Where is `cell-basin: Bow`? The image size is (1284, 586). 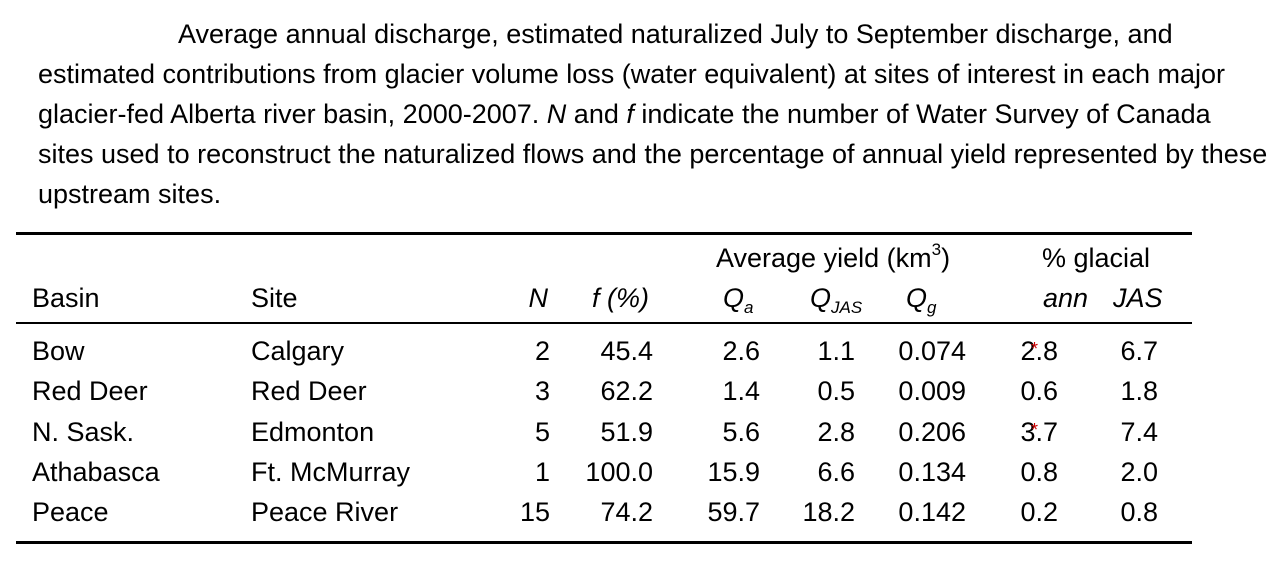 cell-basin: Bow is located at coordinates (58, 351).